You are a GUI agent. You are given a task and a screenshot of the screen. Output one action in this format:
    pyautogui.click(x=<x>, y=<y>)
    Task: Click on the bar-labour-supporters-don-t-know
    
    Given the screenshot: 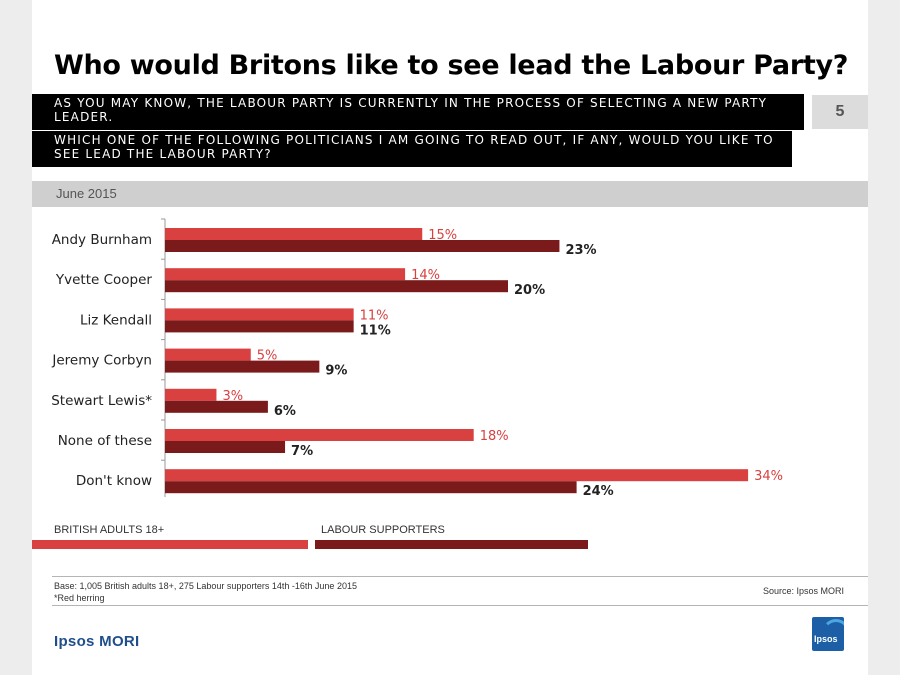 What is the action you would take?
    pyautogui.click(x=371, y=487)
    